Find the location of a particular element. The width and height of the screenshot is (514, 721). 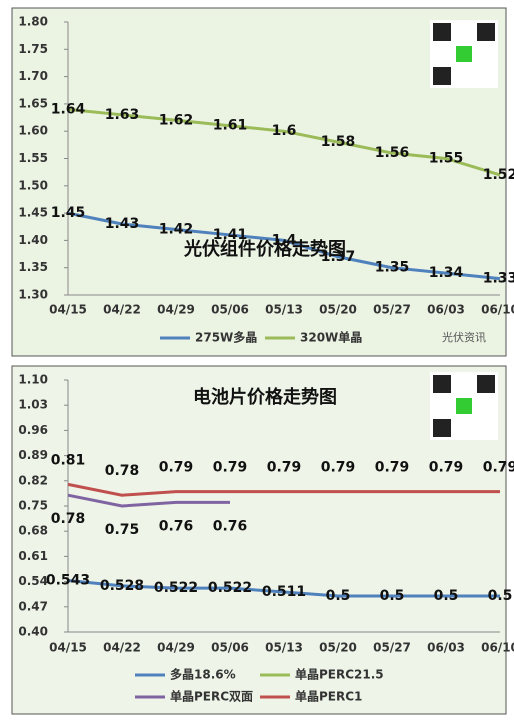

chart-title: 光伏组件价格走势图 is located at coordinates (264, 249).